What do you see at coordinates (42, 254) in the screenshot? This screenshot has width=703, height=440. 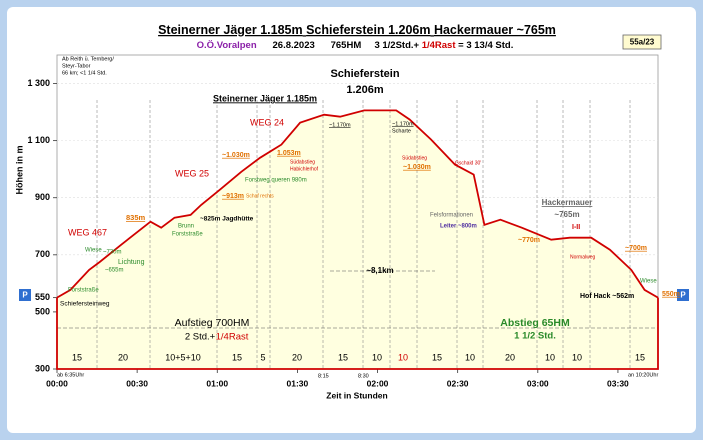 I see `y-tick-label: 700` at bounding box center [42, 254].